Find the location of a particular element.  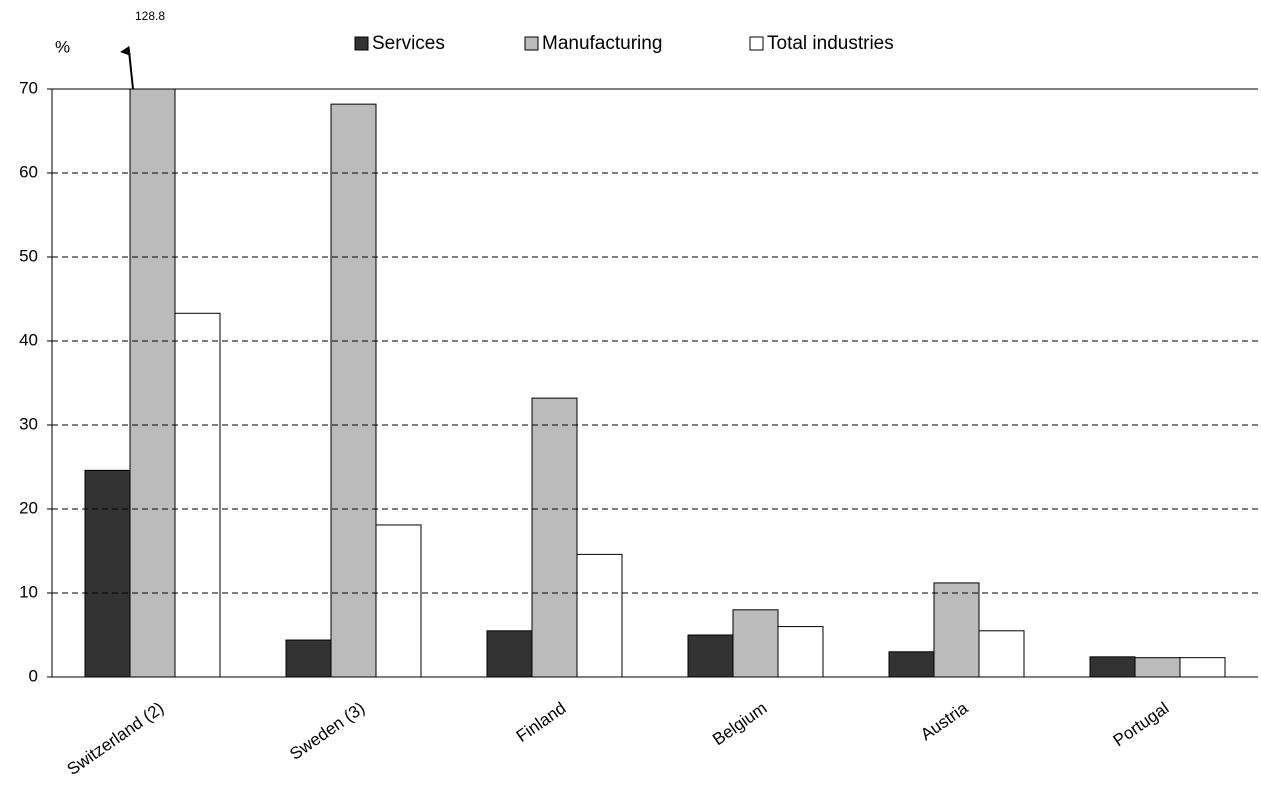

y-tick-label: 0 is located at coordinates (33, 675).